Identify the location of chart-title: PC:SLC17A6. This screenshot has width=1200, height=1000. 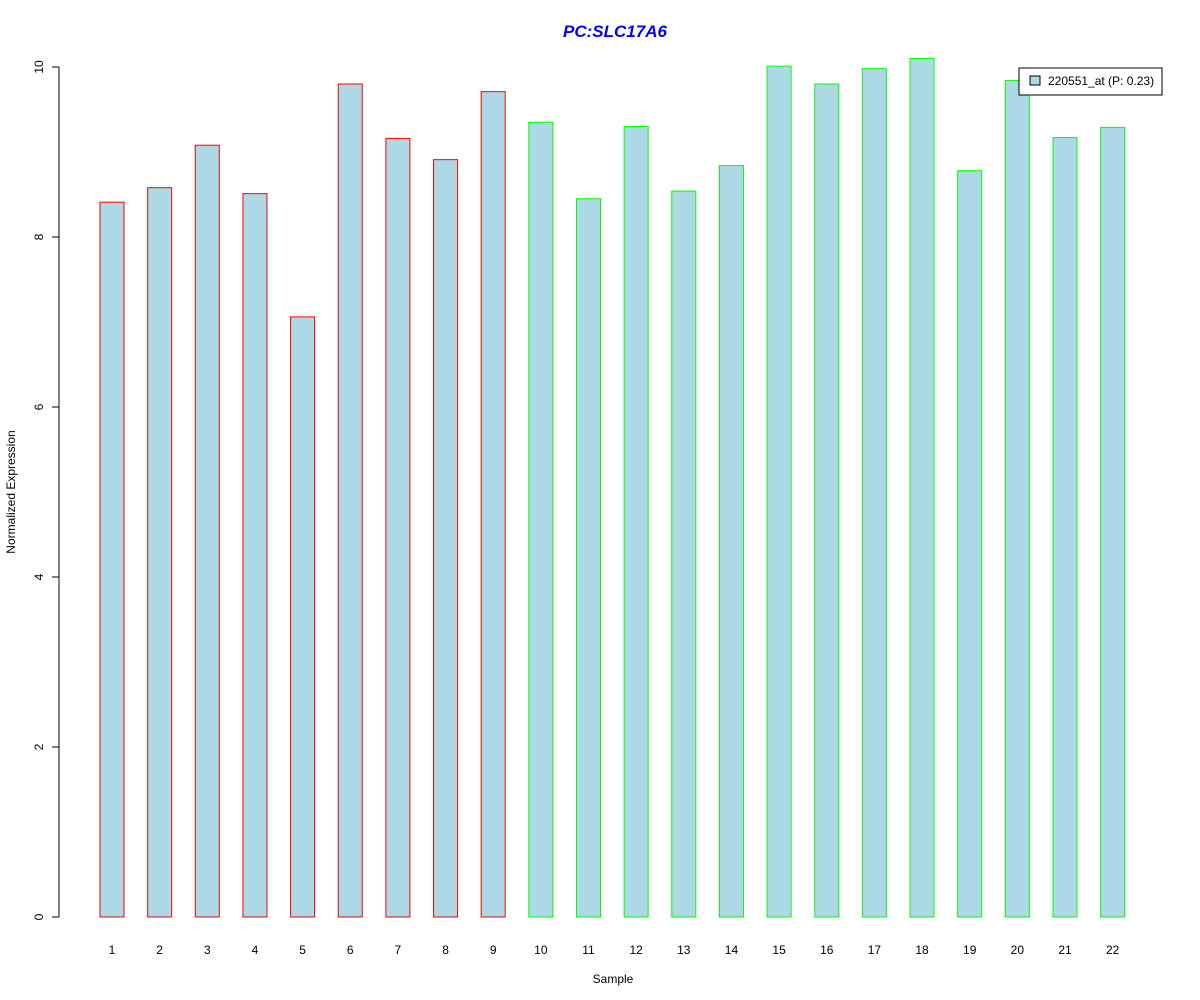
(615, 31).